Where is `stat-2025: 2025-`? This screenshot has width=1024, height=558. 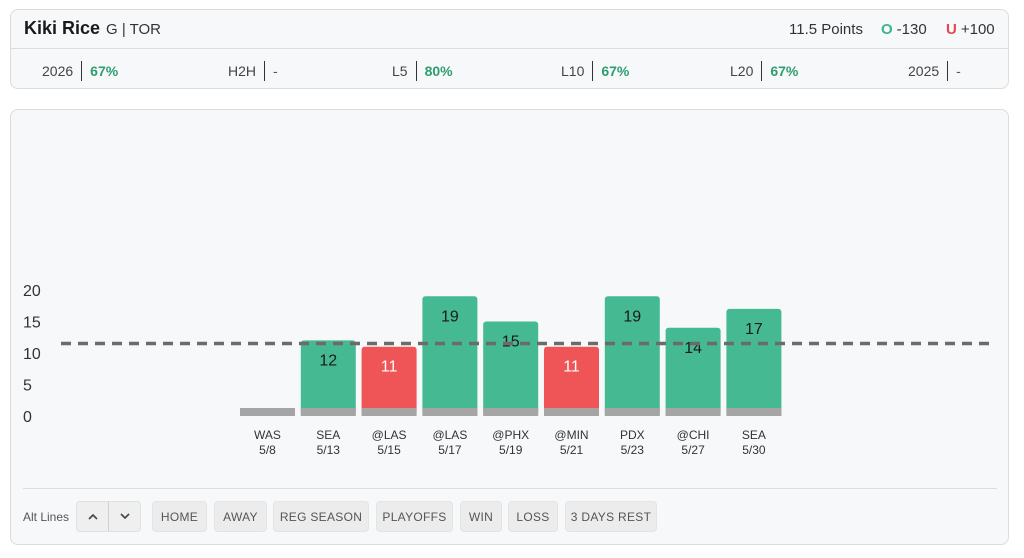
stat-2025: 2025- is located at coordinates (934, 71).